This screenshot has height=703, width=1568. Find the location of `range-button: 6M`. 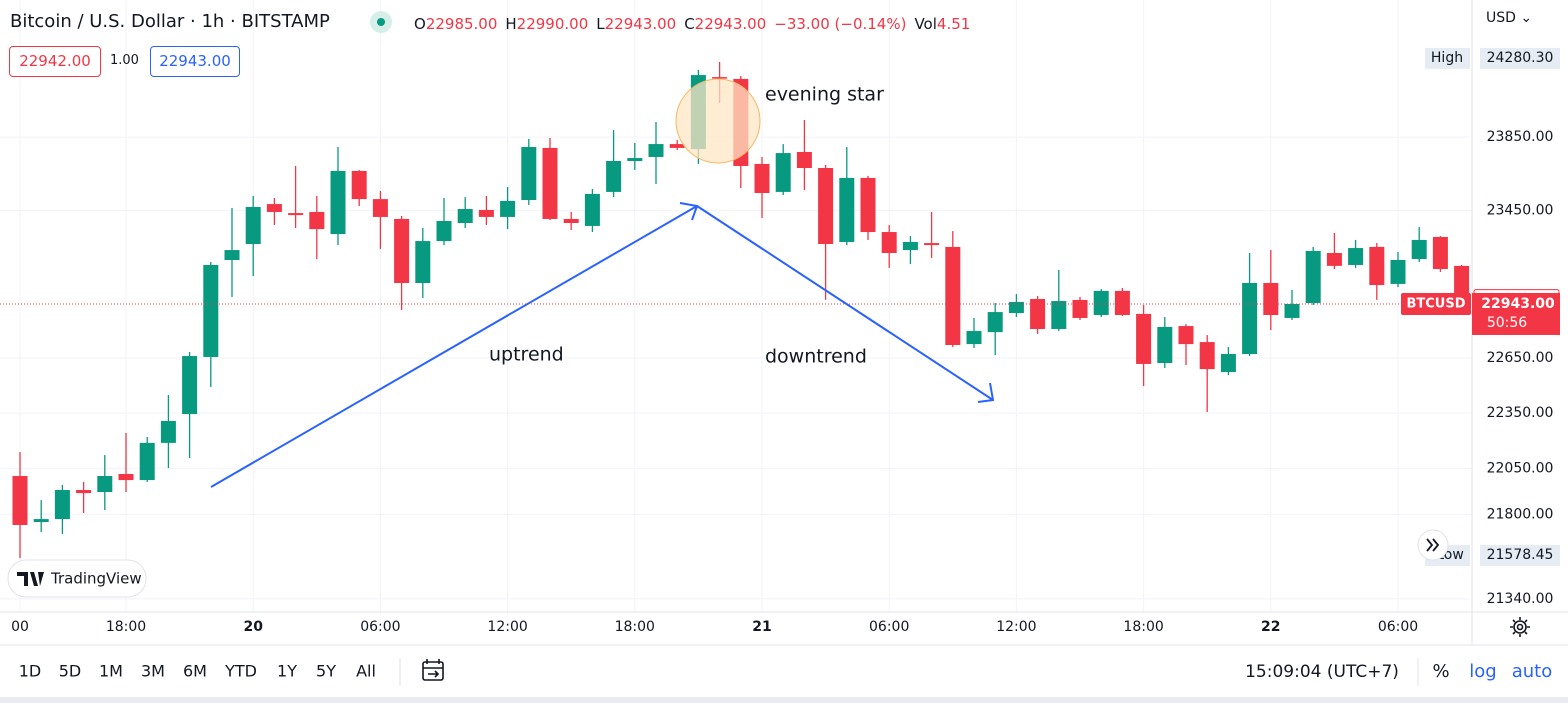

range-button: 6M is located at coordinates (195, 671).